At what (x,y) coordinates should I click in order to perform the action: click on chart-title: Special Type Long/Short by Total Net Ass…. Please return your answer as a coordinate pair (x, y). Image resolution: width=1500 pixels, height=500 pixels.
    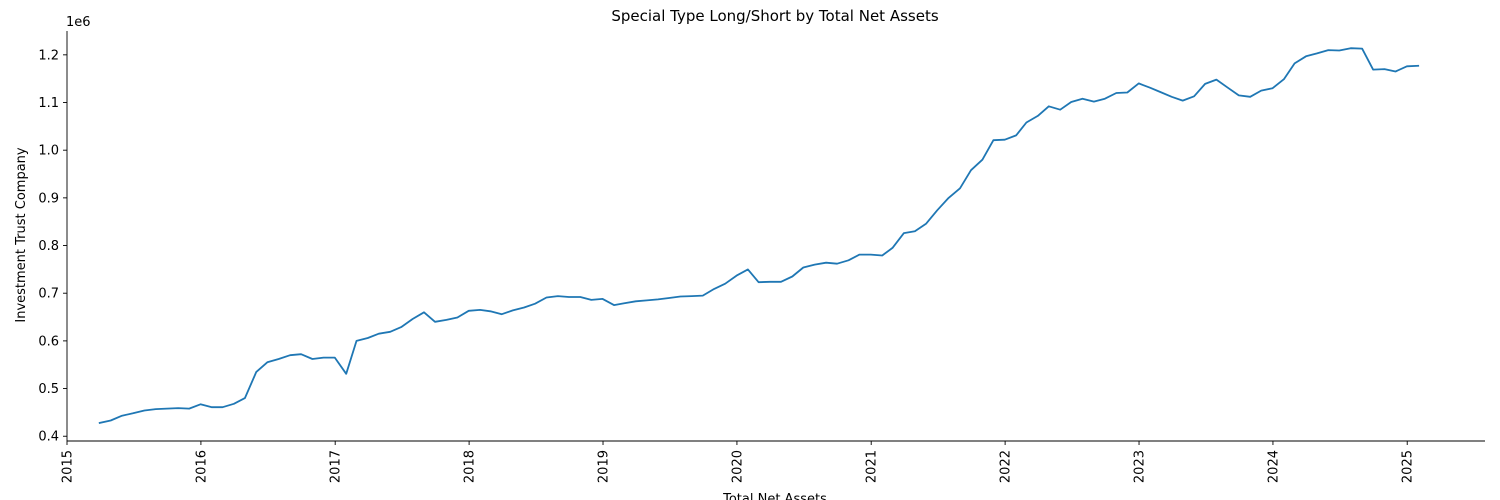
    Looking at the image, I should click on (774, 16).